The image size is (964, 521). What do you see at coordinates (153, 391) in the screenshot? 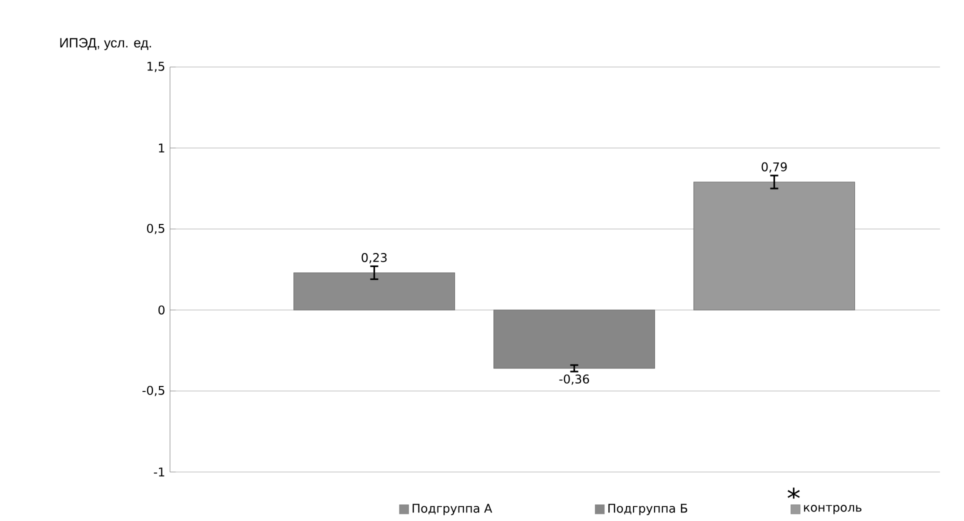
I see `y-tick-label: -0,5` at bounding box center [153, 391].